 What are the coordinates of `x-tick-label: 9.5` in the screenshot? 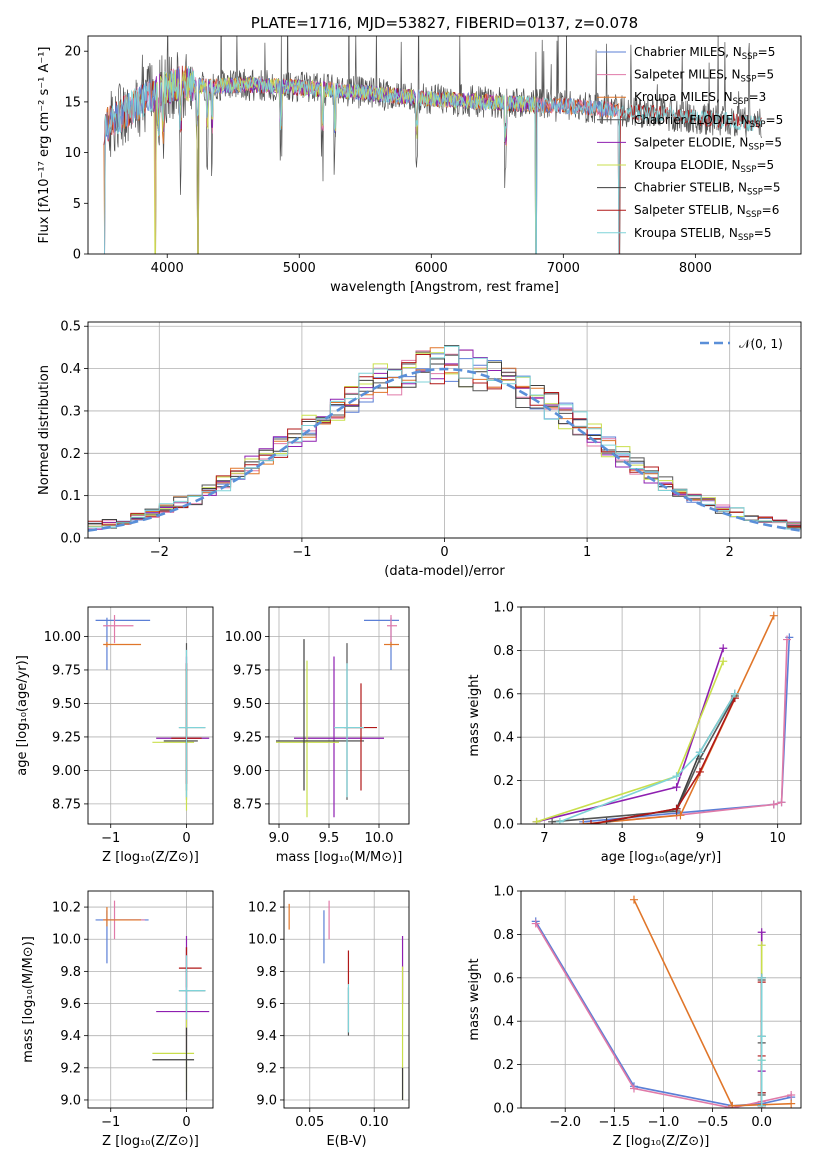 It's located at (329, 838).